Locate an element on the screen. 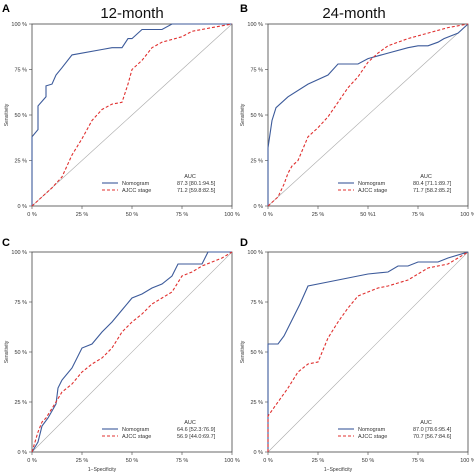 This screenshot has height=476, width=474. legend-auc-value: 64.6 [52.3:76.9] is located at coordinates (196, 430).